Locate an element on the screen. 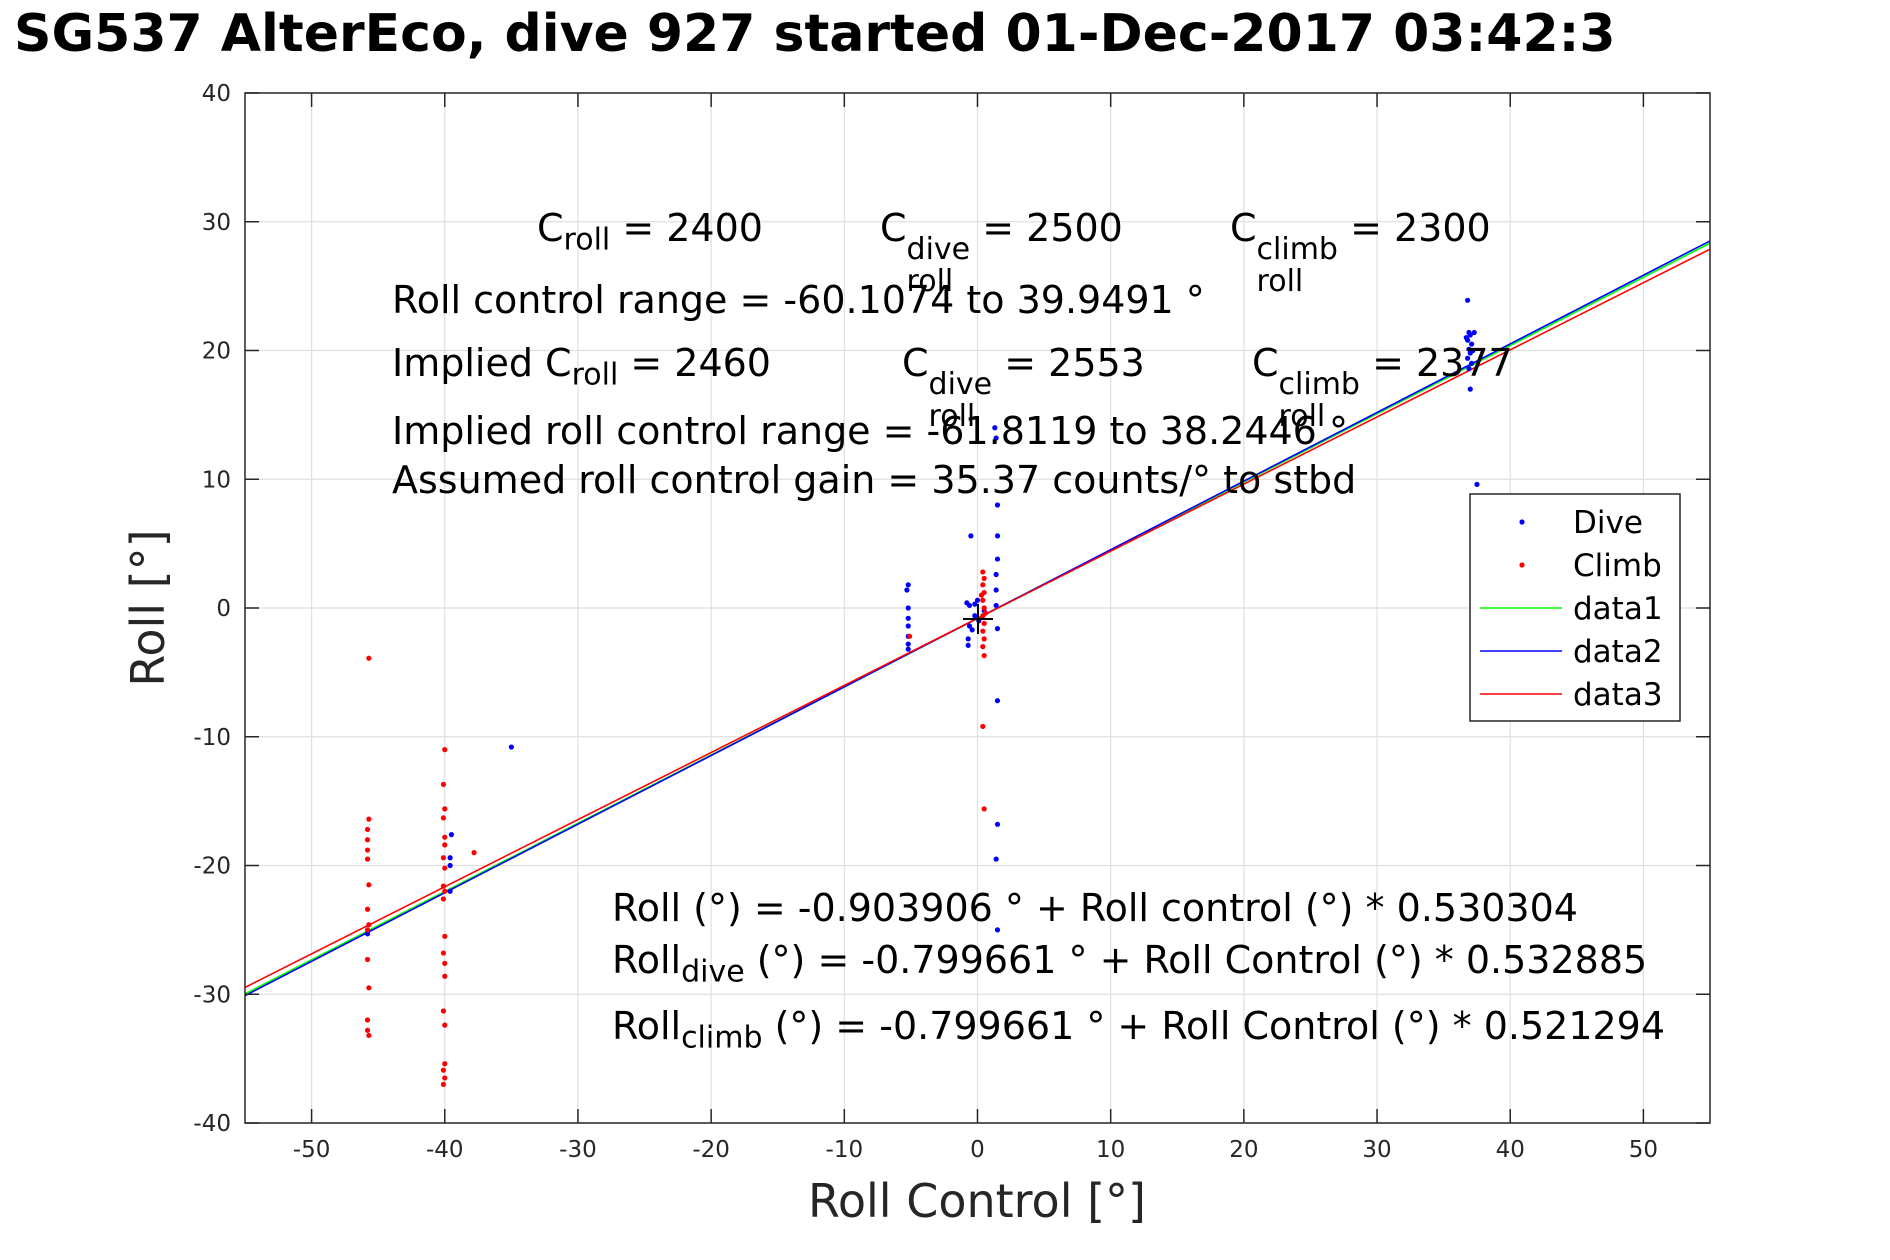 Image resolution: width=1890 pixels, height=1260 pixels. fit-dive-subscript: dive is located at coordinates (713, 972).